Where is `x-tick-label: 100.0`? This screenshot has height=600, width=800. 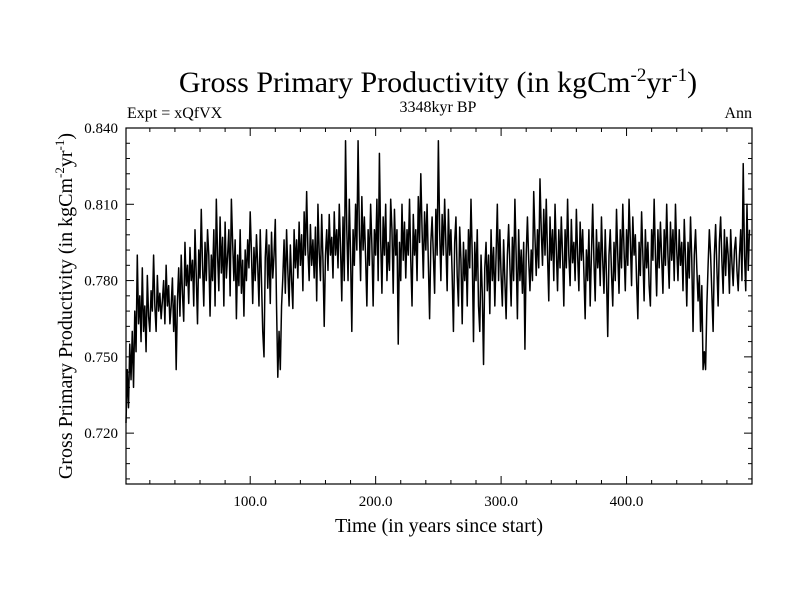 x-tick-label: 100.0 is located at coordinates (250, 502).